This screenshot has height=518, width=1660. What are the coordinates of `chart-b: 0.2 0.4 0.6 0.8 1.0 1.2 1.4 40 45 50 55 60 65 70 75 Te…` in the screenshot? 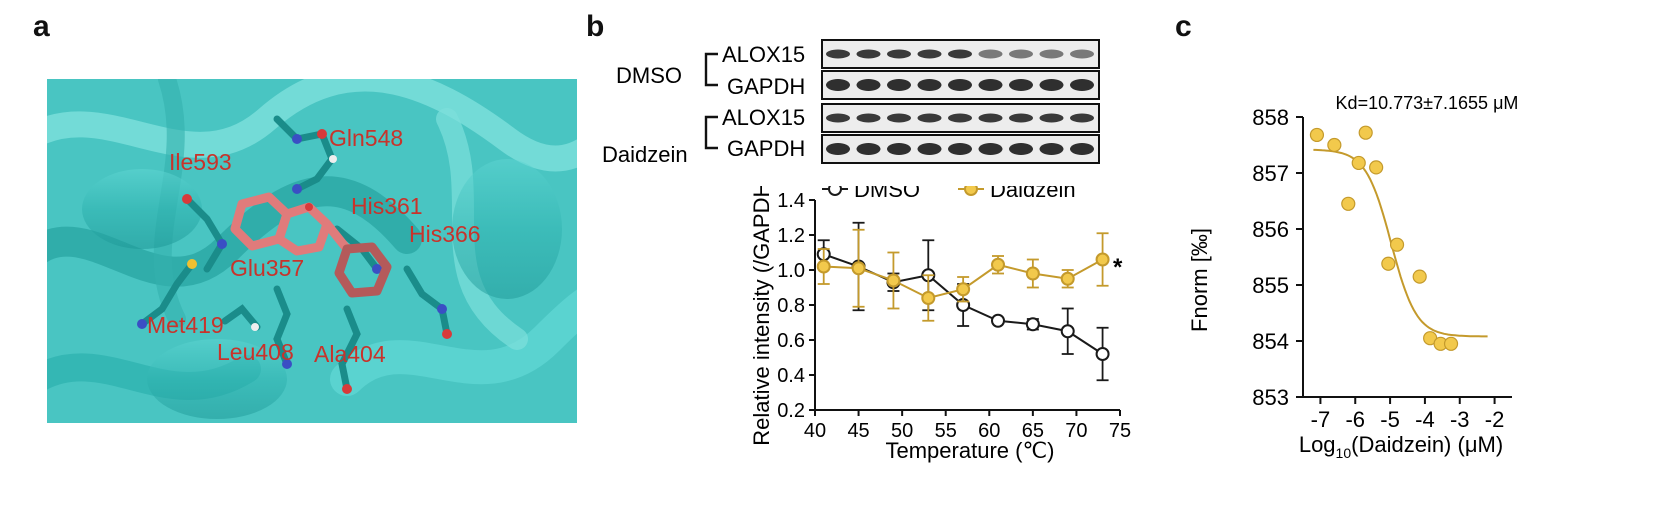 It's located at (940, 324).